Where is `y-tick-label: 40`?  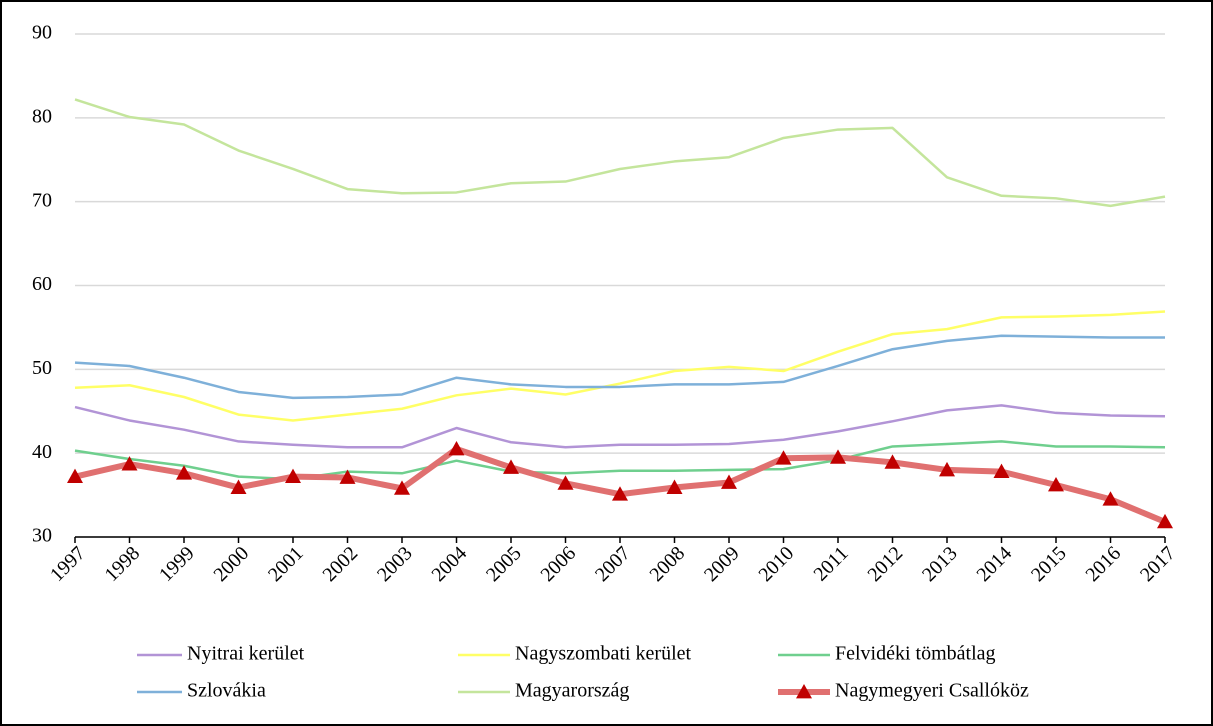
y-tick-label: 40 is located at coordinates (42, 452).